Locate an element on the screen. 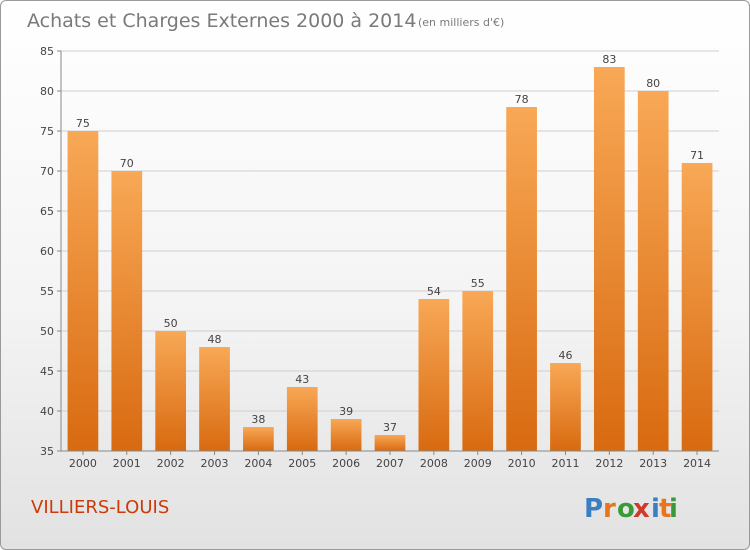 The height and width of the screenshot is (550, 750). data-label: 70 is located at coordinates (127, 163).